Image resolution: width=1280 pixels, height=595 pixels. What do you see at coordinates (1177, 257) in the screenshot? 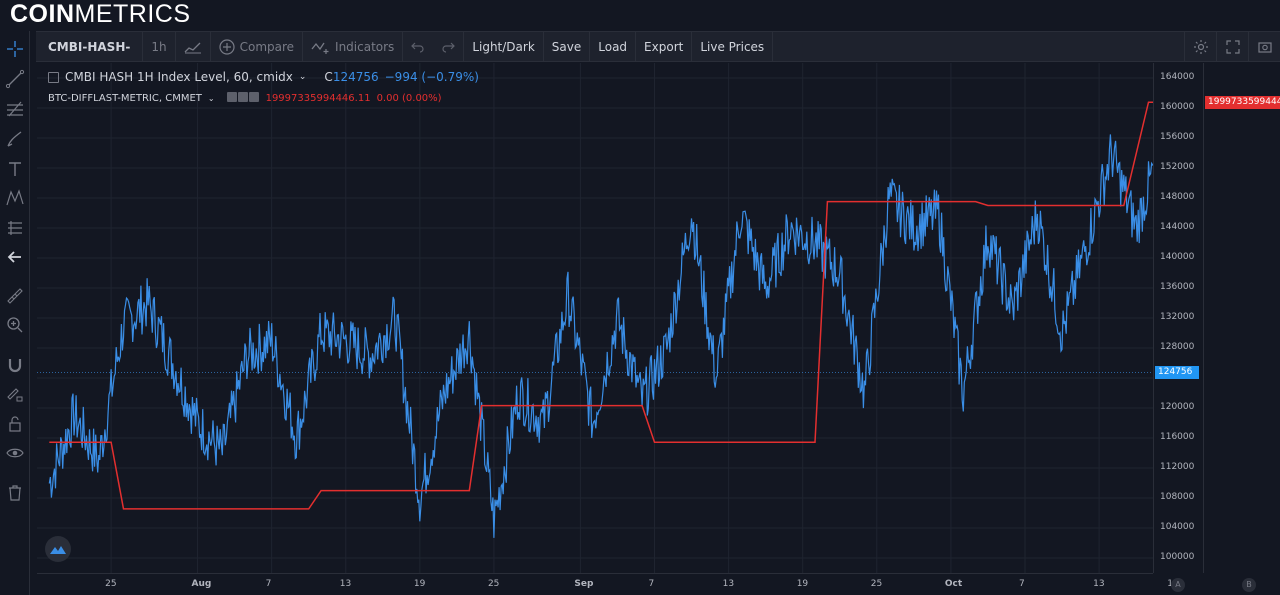
I see `price-tick-label: 140000` at bounding box center [1177, 257].